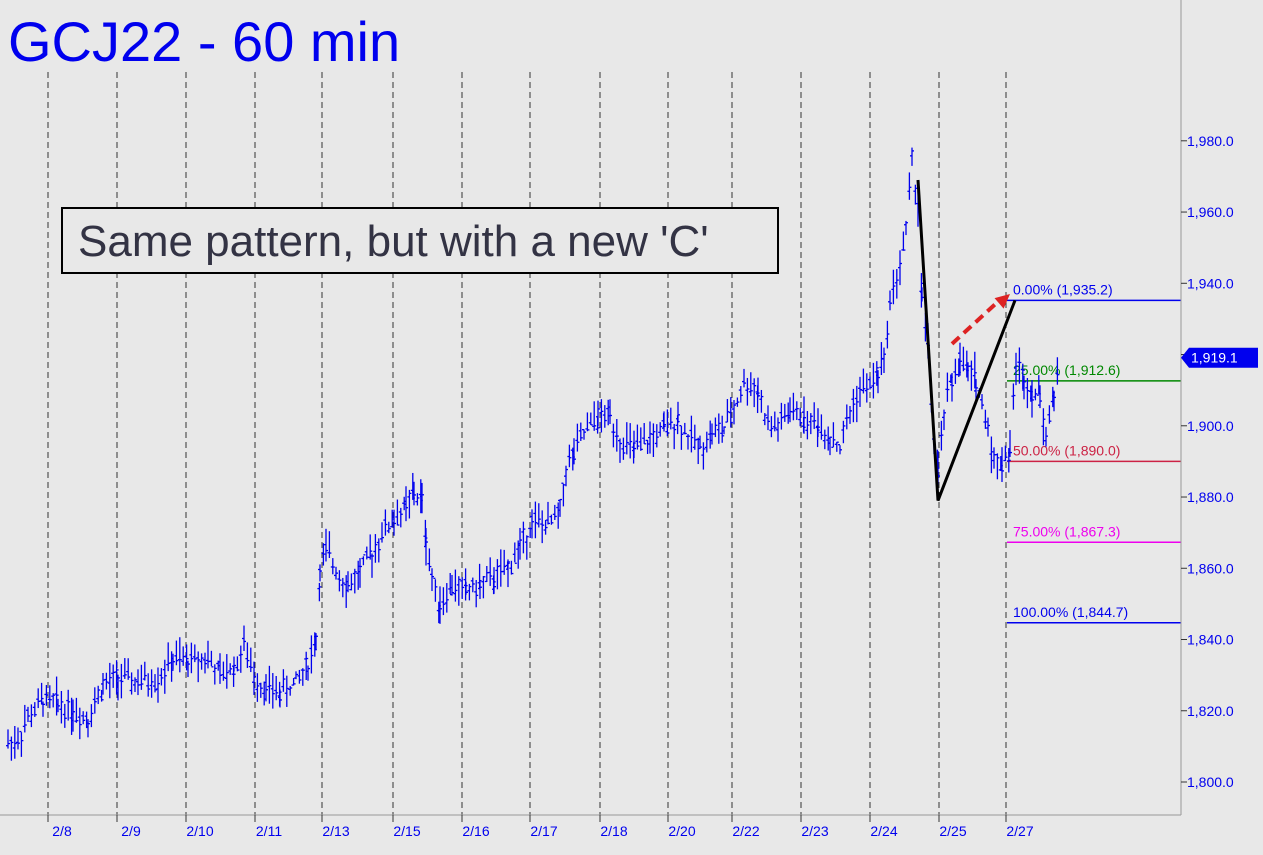 This screenshot has height=855, width=1263. Describe the element at coordinates (62, 831) in the screenshot. I see `x-tick-label: 2/8` at that location.